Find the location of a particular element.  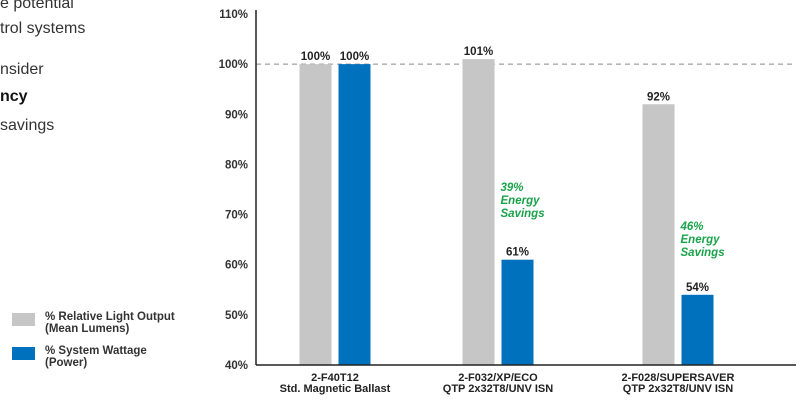

y-tick-label: 70% is located at coordinates (236, 216).